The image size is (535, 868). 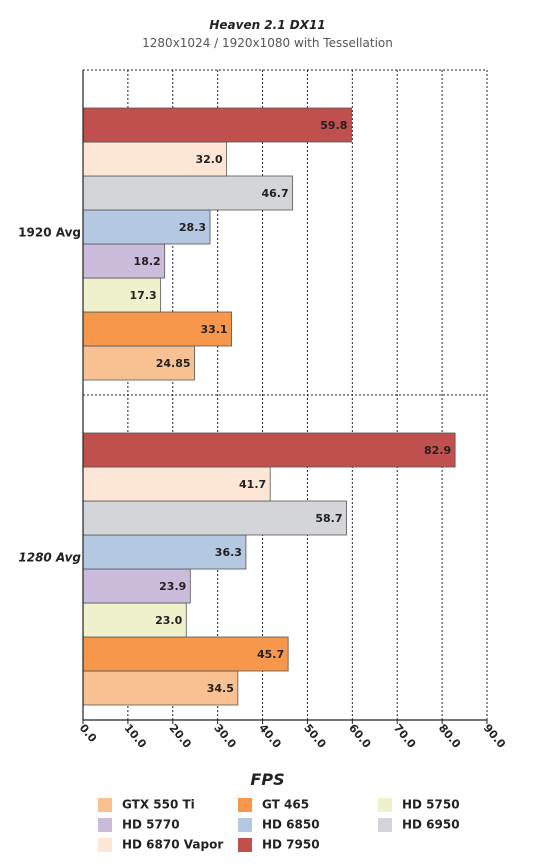 I want to click on legend-item: HD 6870 Vapor, so click(x=160, y=847).